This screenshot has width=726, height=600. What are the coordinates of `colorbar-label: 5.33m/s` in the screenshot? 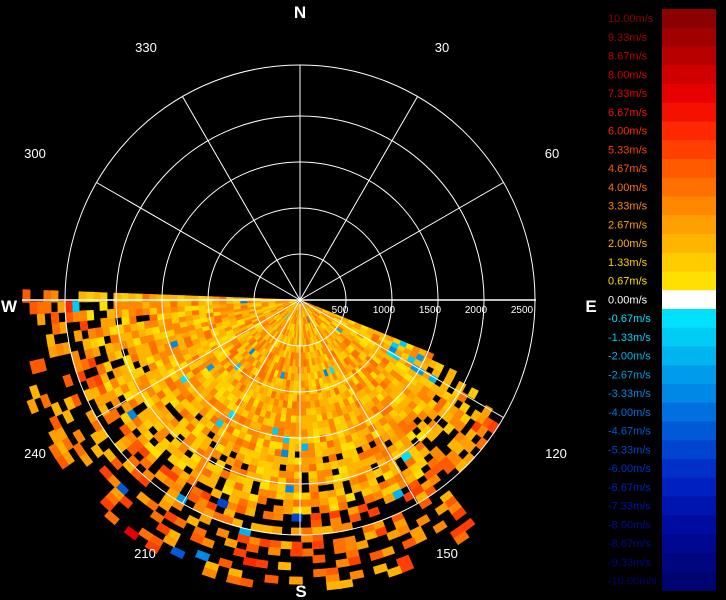 It's located at (628, 150).